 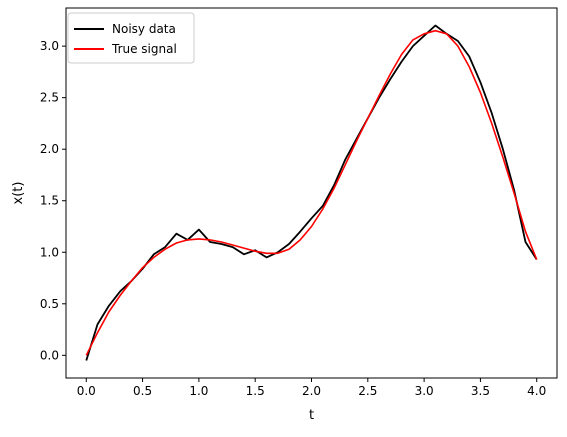 What do you see at coordinates (367, 391) in the screenshot?
I see `x-tick-label: 2.5` at bounding box center [367, 391].